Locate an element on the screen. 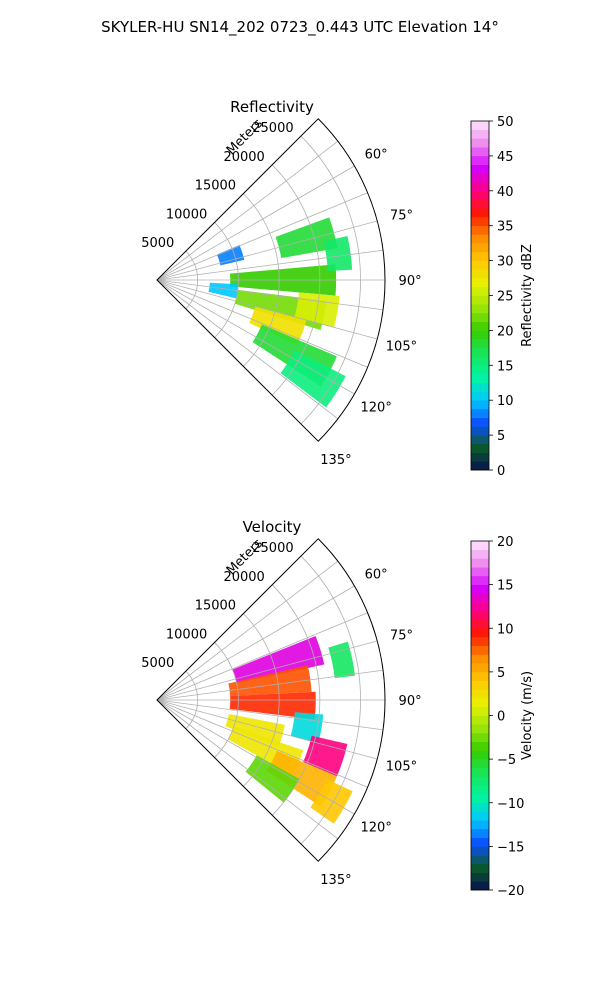  angle-tick-label: 90° is located at coordinates (410, 281).